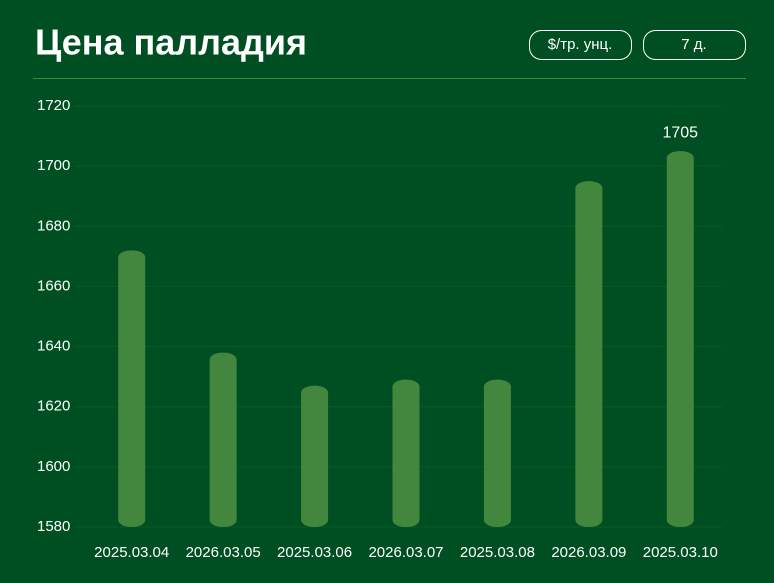 The height and width of the screenshot is (583, 774). Describe the element at coordinates (171, 42) in the screenshot. I see `chart-title: Цена палладия` at that location.